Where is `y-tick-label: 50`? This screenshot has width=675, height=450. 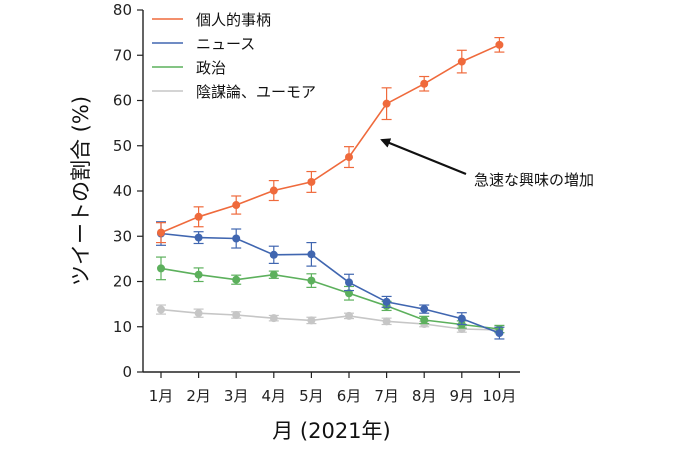 y-tick-label: 50 is located at coordinates (122, 146).